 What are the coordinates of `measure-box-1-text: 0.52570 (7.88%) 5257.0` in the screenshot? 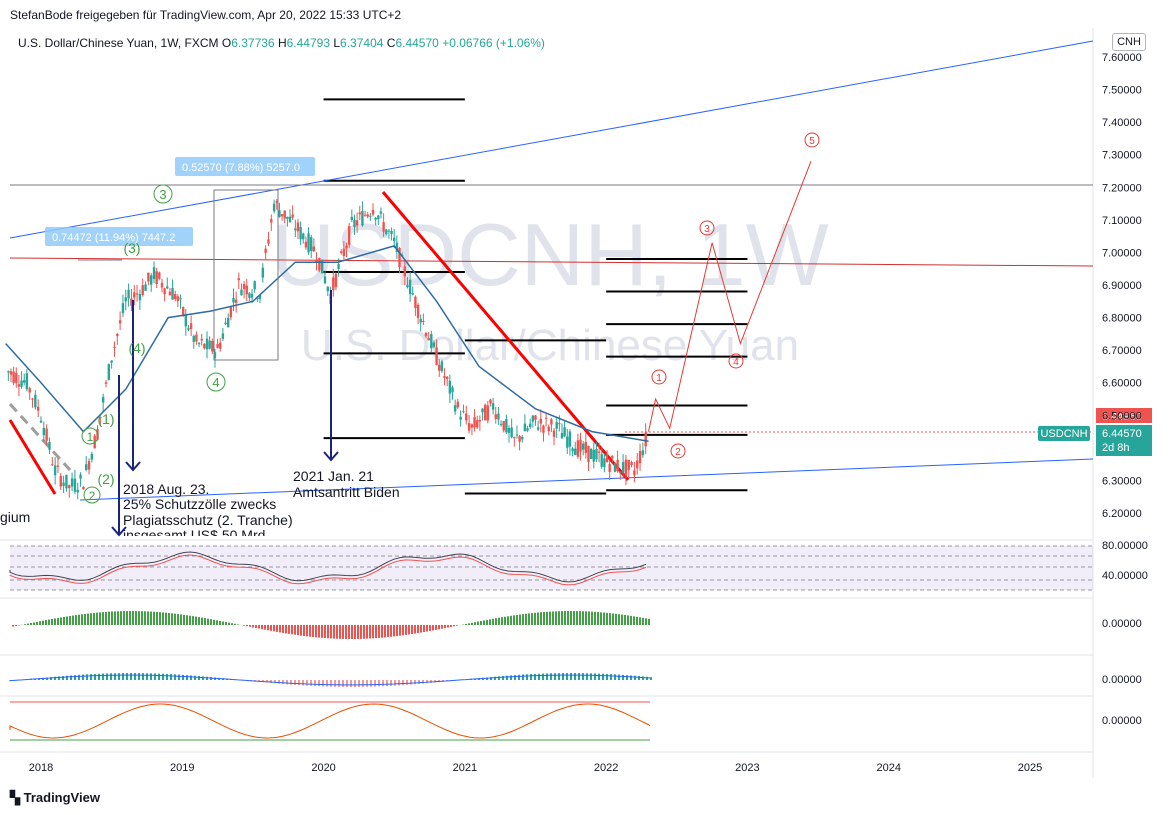 It's located at (241, 168).